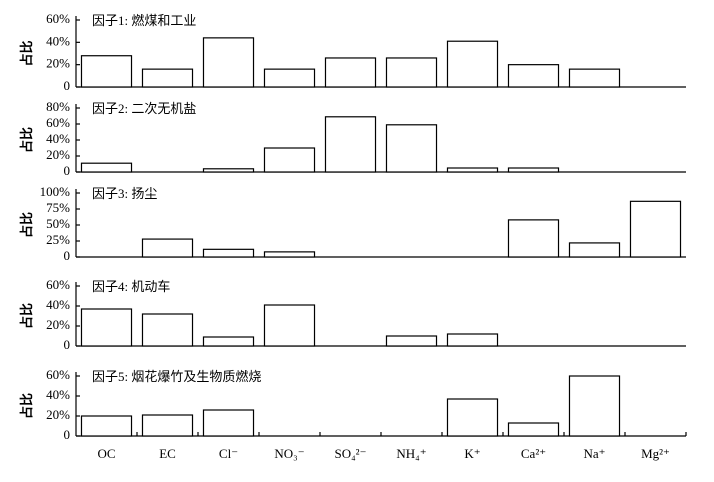 This screenshot has width=714, height=482. I want to click on x-tick-label: Ca²⁺, so click(533, 453).